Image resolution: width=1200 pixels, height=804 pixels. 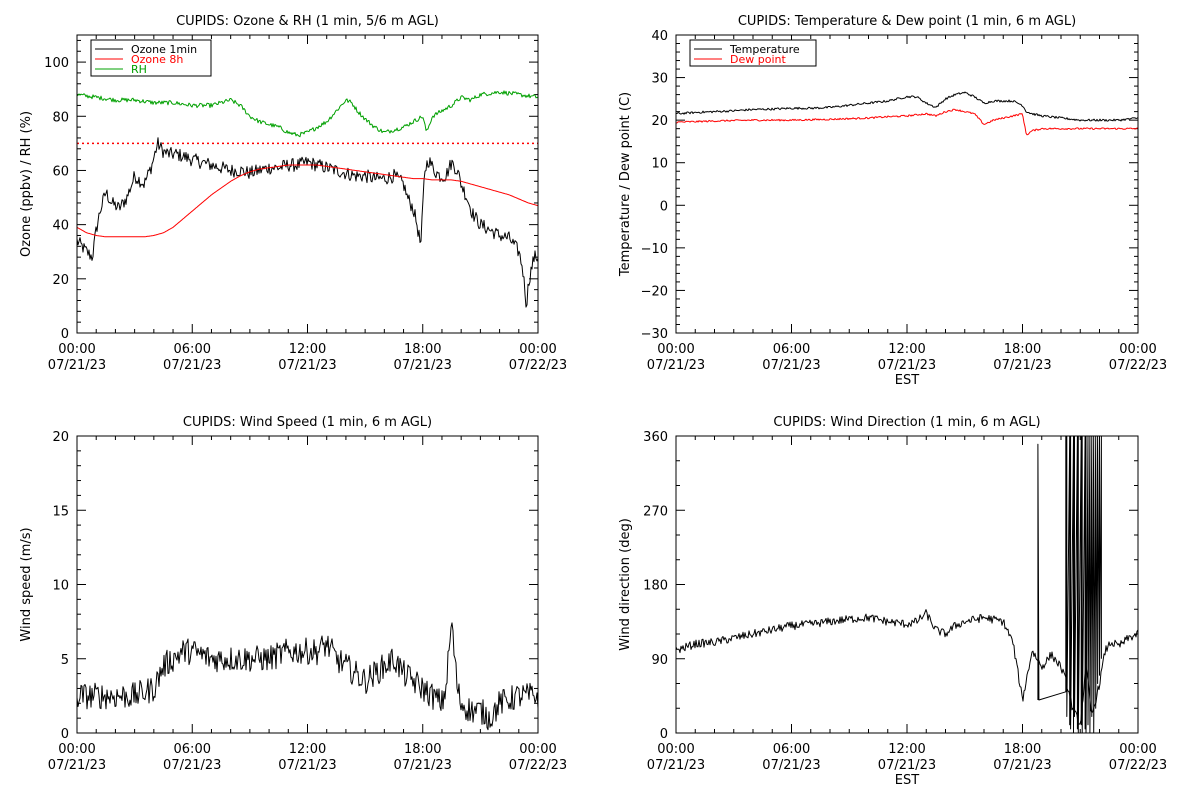 I want to click on chart-title: CUPIDS: Wind Speed (1 min, 6 m AGL), so click(x=307, y=422).